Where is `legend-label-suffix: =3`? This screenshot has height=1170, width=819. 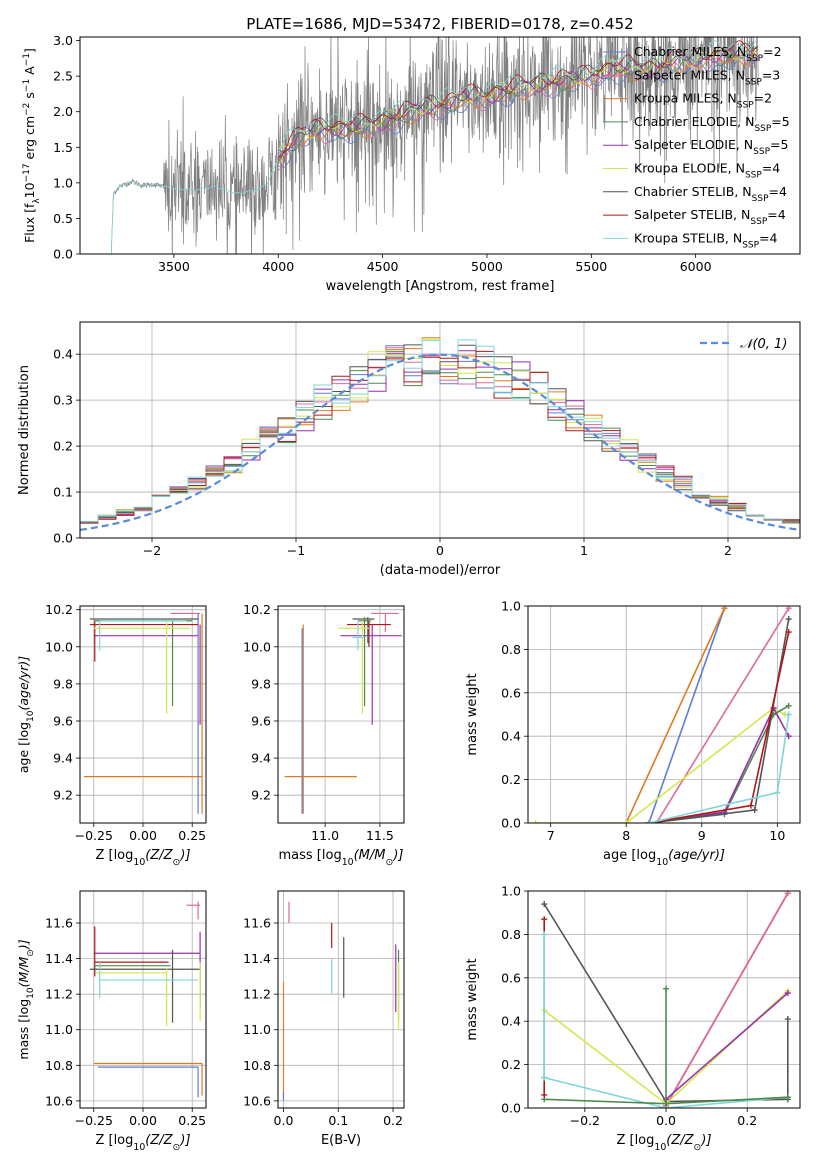 legend-label-suffix: =3 is located at coordinates (771, 74).